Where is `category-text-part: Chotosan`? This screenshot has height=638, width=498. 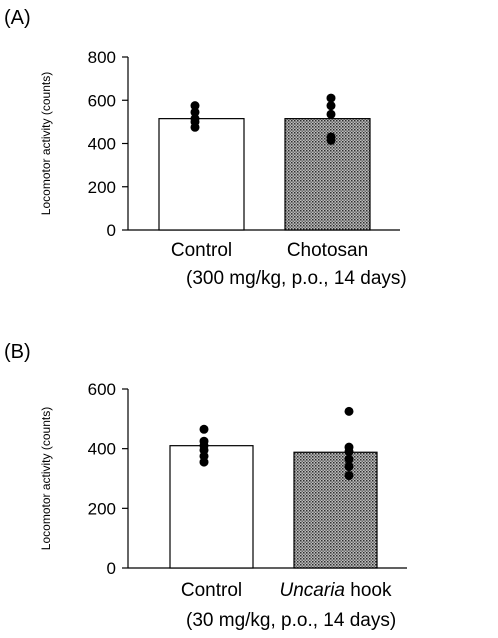
category-text-part: Chotosan is located at coordinates (327, 250).